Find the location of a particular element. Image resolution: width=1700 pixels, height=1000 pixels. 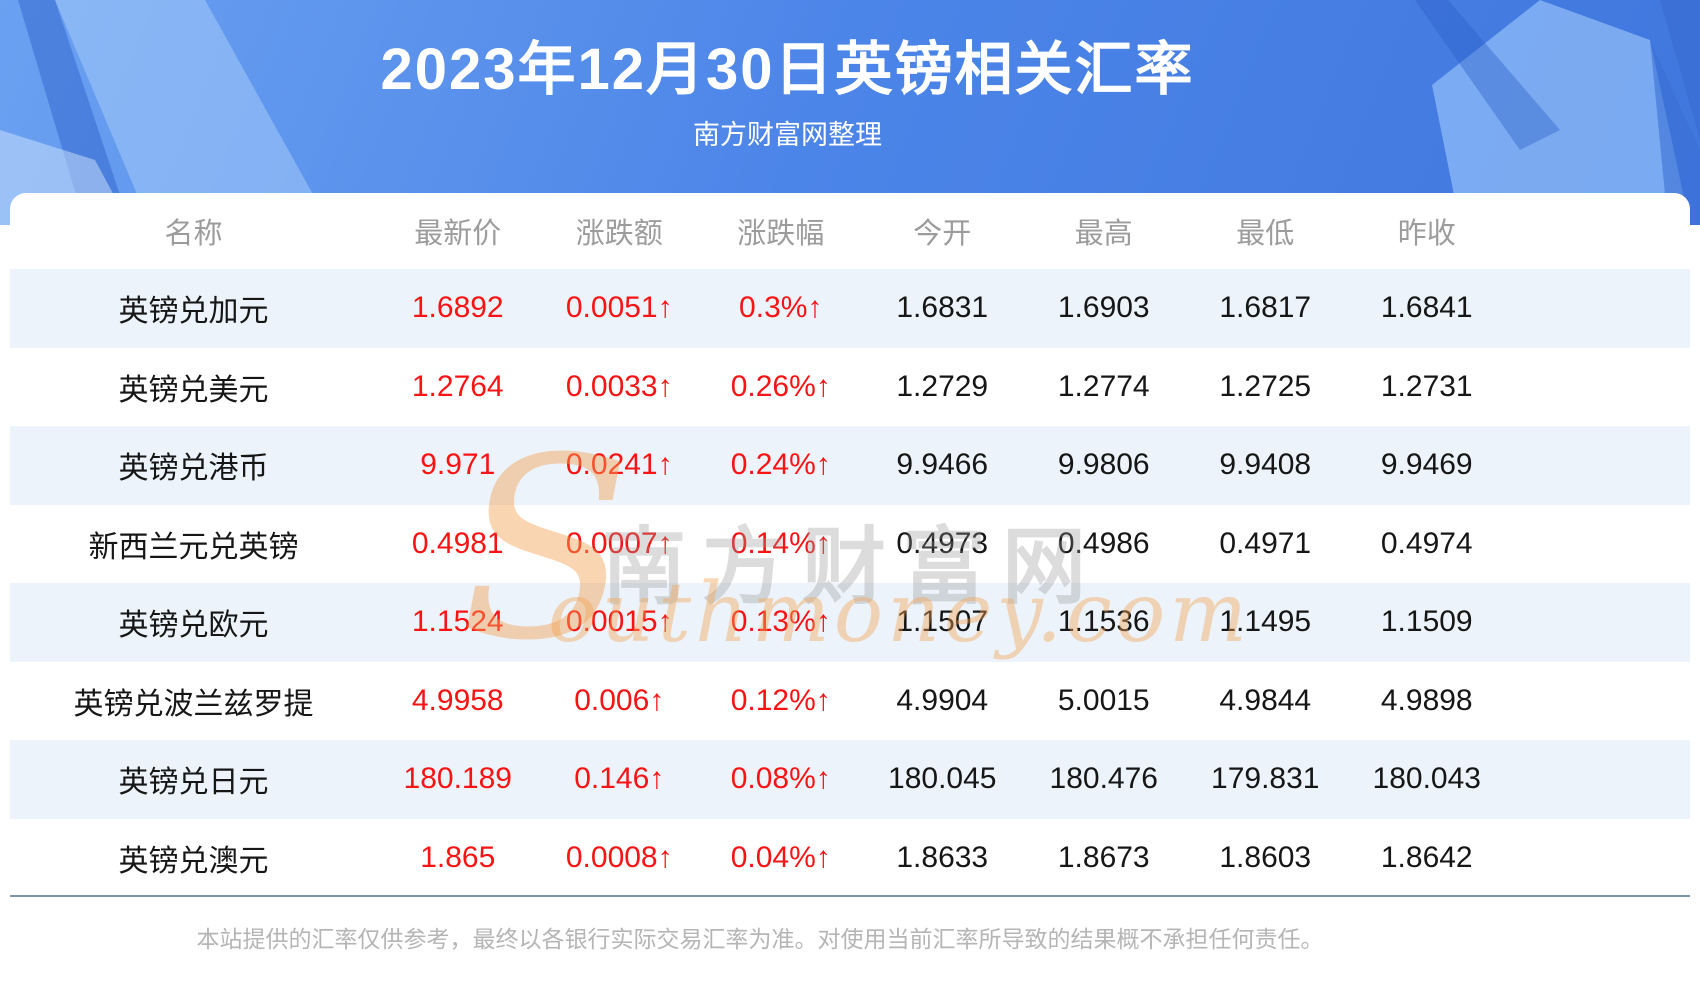

cell-change_pct: 0.3%↑ is located at coordinates (781, 308).